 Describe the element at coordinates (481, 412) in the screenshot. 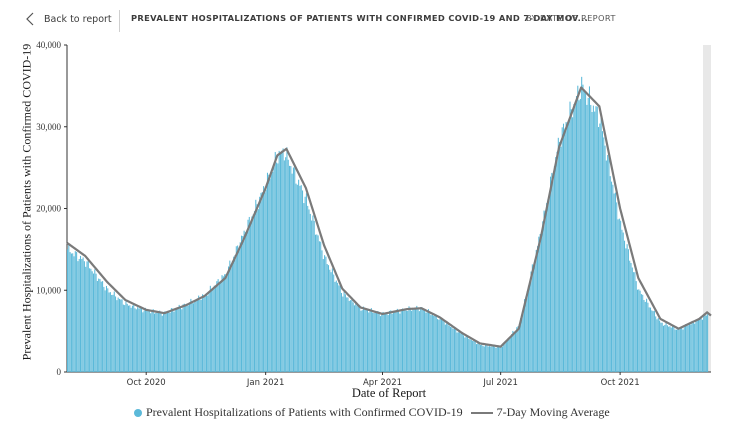

I see `legend-line-swatch` at that location.